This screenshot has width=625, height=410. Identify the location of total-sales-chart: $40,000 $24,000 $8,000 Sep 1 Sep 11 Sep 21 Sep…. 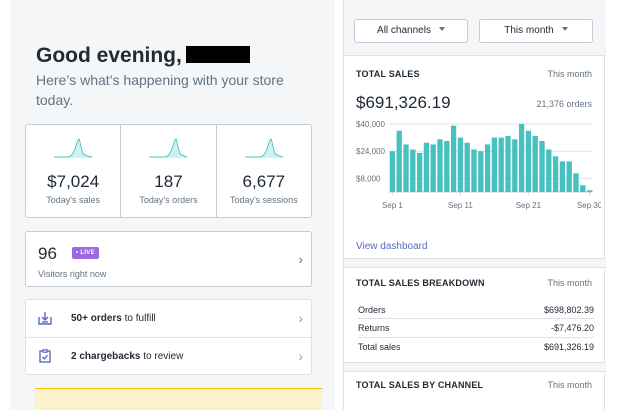
(478, 165).